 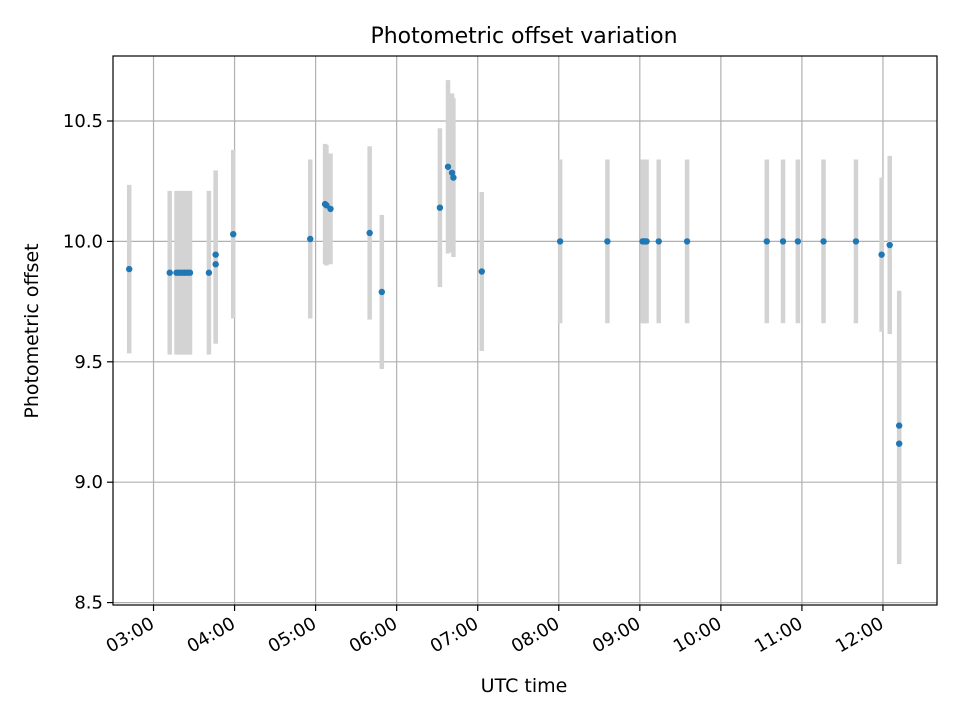 What do you see at coordinates (88, 603) in the screenshot?
I see `y-tick-label: 8.5` at bounding box center [88, 603].